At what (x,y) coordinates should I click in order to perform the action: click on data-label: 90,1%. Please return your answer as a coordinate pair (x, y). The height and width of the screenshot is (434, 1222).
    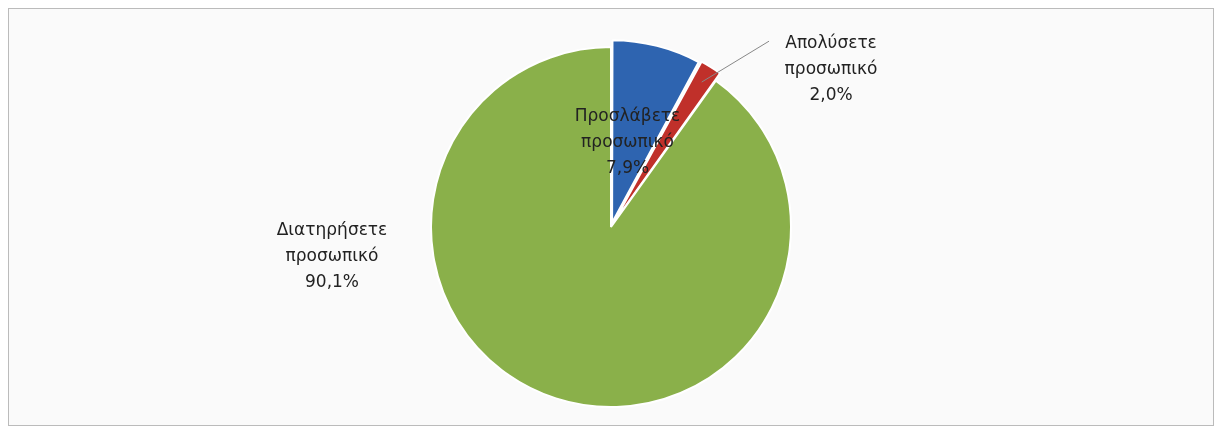
    Looking at the image, I should click on (332, 281).